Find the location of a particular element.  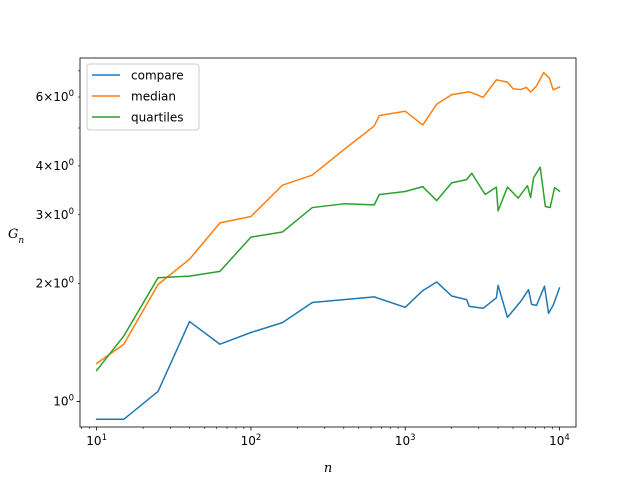

x-tick-label: 102 is located at coordinates (251, 440).